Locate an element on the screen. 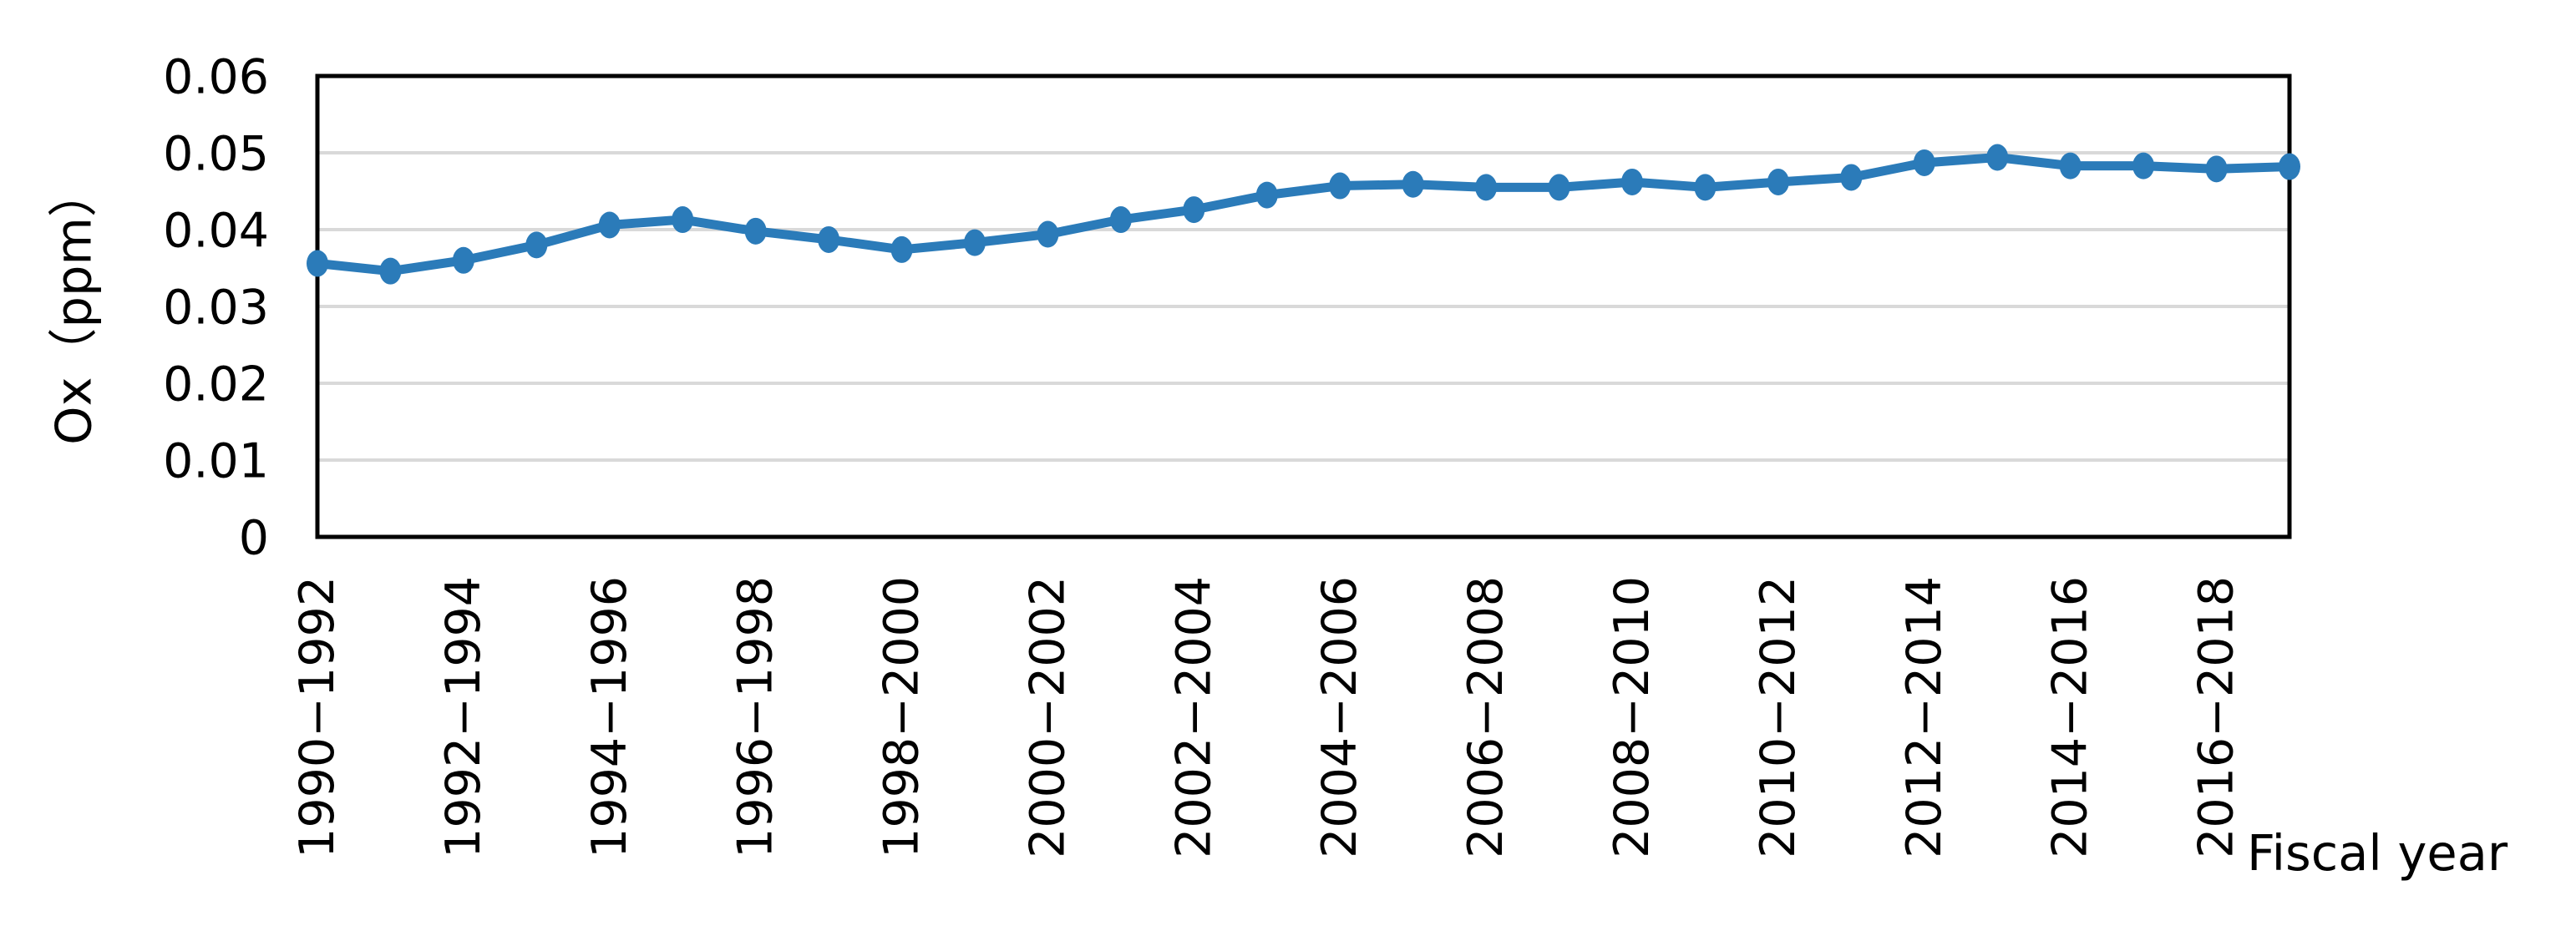  x-tick: 2006−2008 is located at coordinates (1486, 717).